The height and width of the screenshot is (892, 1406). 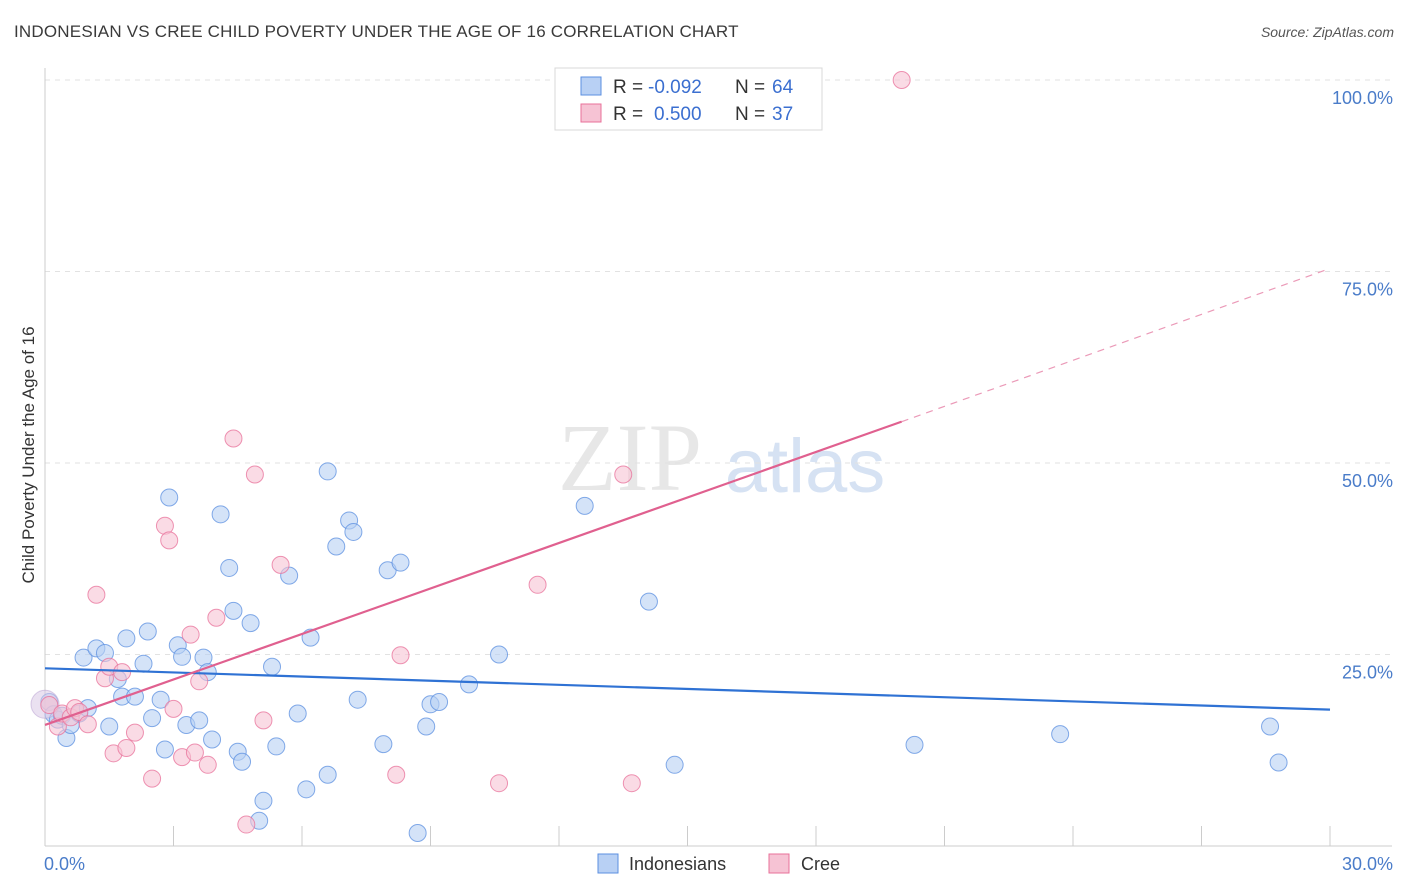 What do you see at coordinates (628, 114) in the screenshot?
I see `legend-r-label-2: R =` at bounding box center [628, 114].